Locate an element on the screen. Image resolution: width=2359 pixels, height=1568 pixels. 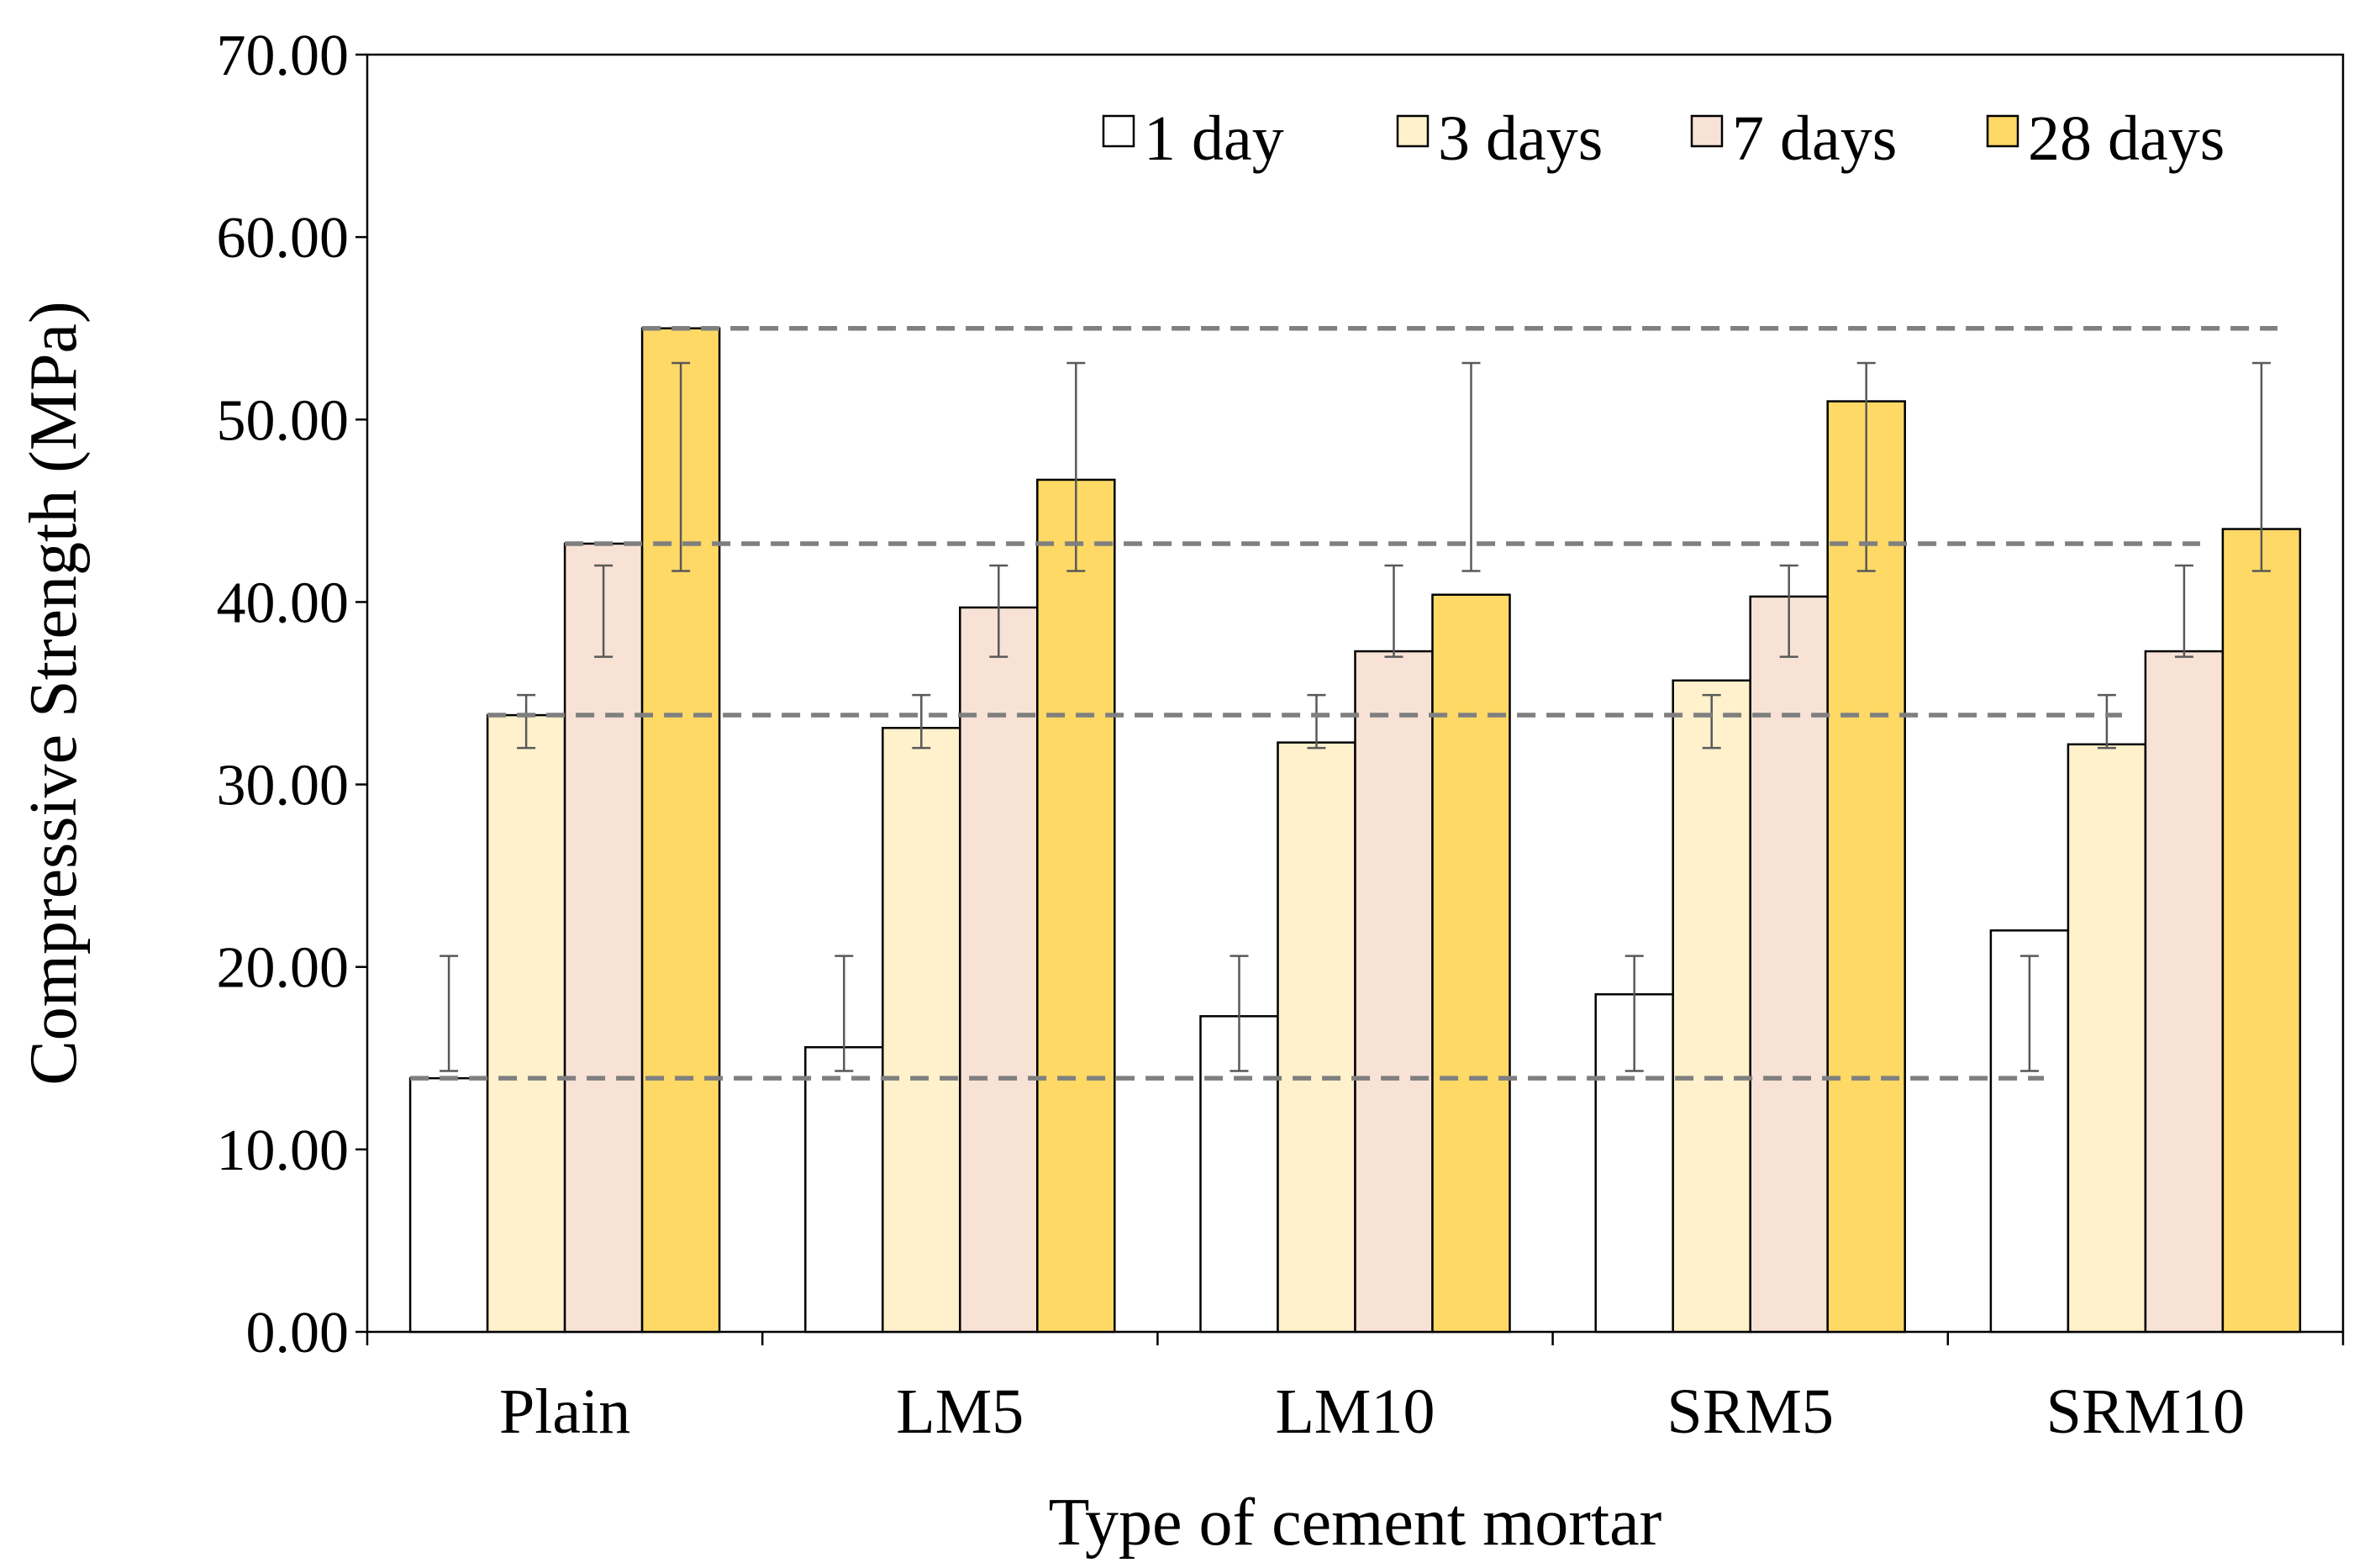
y-axis-title: Compressive Strength (MPa) is located at coordinates (54, 693).